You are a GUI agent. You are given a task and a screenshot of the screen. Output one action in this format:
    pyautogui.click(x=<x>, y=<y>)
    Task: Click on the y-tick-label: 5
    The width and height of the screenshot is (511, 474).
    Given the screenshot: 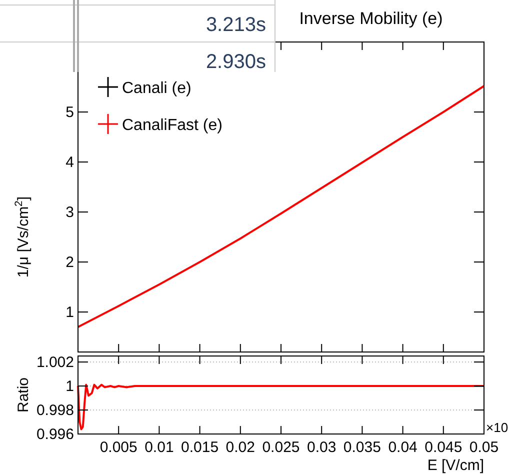 What is the action you would take?
    pyautogui.click(x=70, y=112)
    